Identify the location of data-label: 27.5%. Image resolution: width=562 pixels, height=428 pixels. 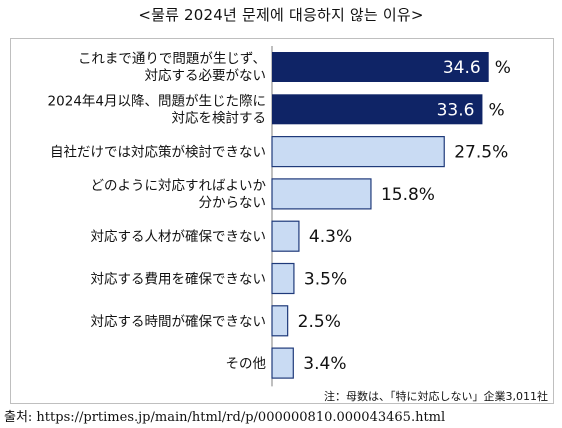
(481, 153).